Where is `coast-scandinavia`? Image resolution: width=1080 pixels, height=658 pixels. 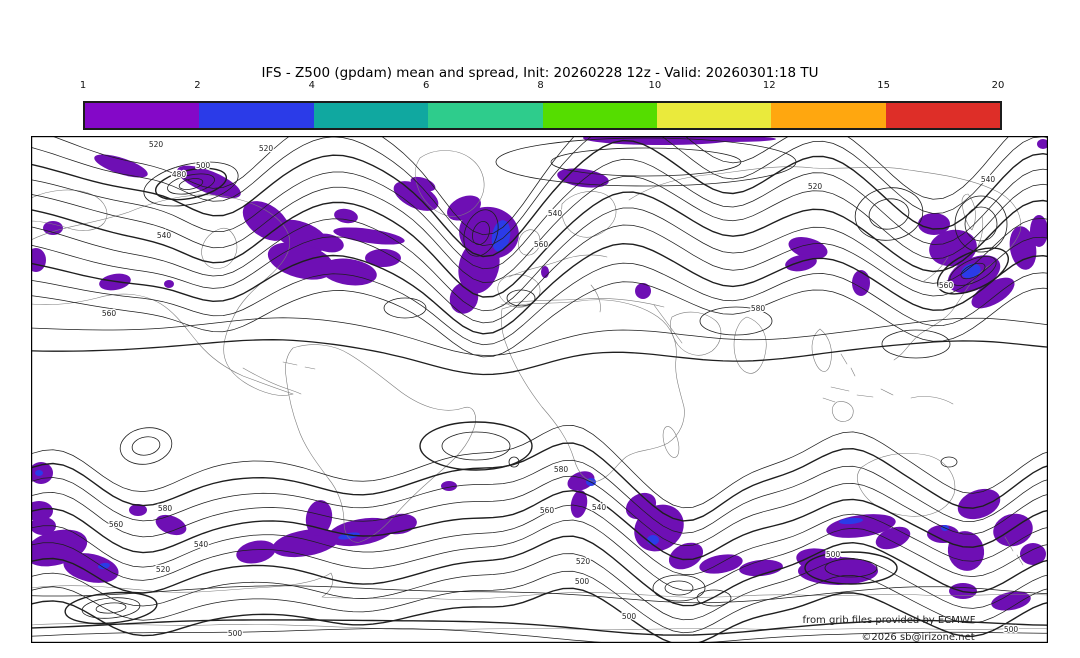 coast-scandinavia is located at coordinates (589, 214).